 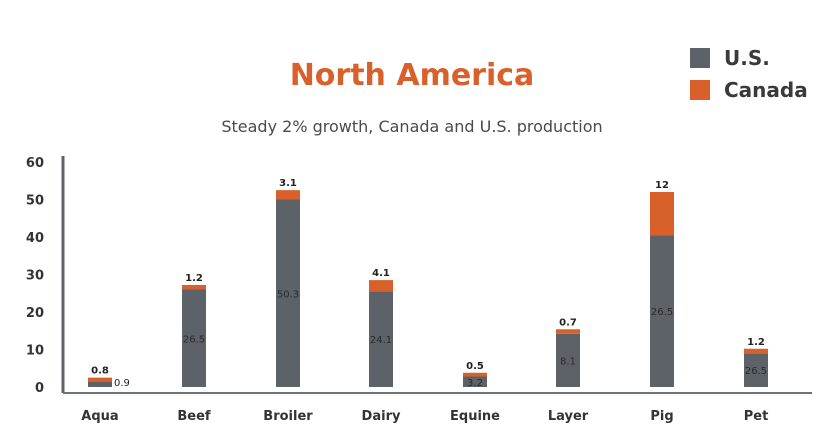 I want to click on bar-canada-equine, so click(x=475, y=374).